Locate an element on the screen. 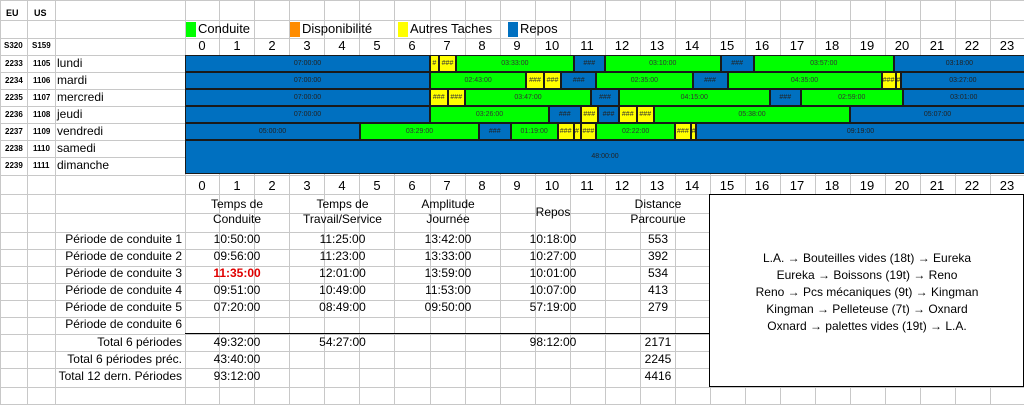 This screenshot has height=405, width=1024. period-row-label: Période de conduite 6 is located at coordinates (101, 324).